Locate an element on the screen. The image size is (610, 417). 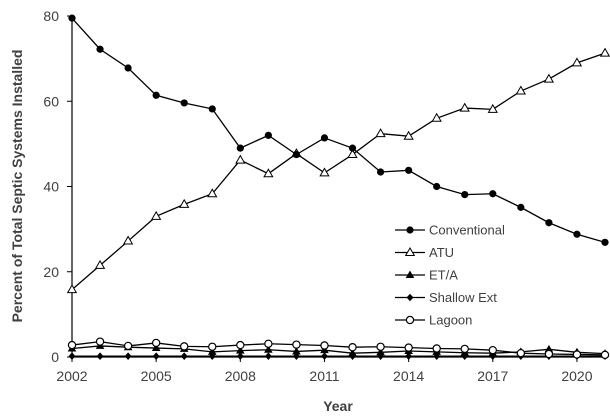
legend-label: Conventional is located at coordinates (467, 230).